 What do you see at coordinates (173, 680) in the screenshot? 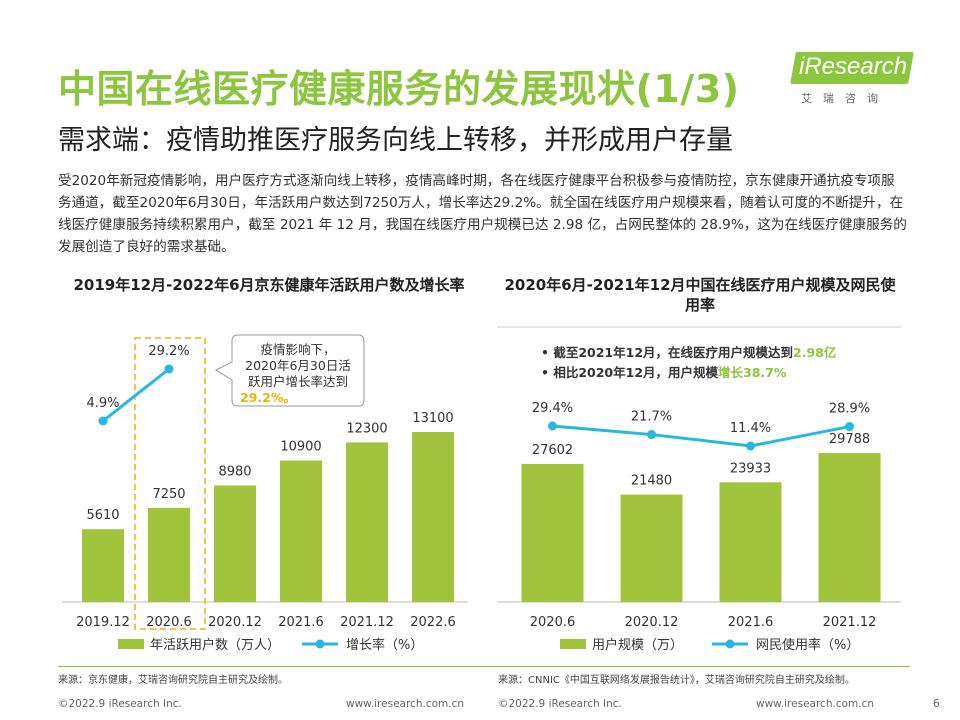
I see `source-left: 来源：京东健康，艾瑞咨询研究院自主研究及绘制。` at bounding box center [173, 680].